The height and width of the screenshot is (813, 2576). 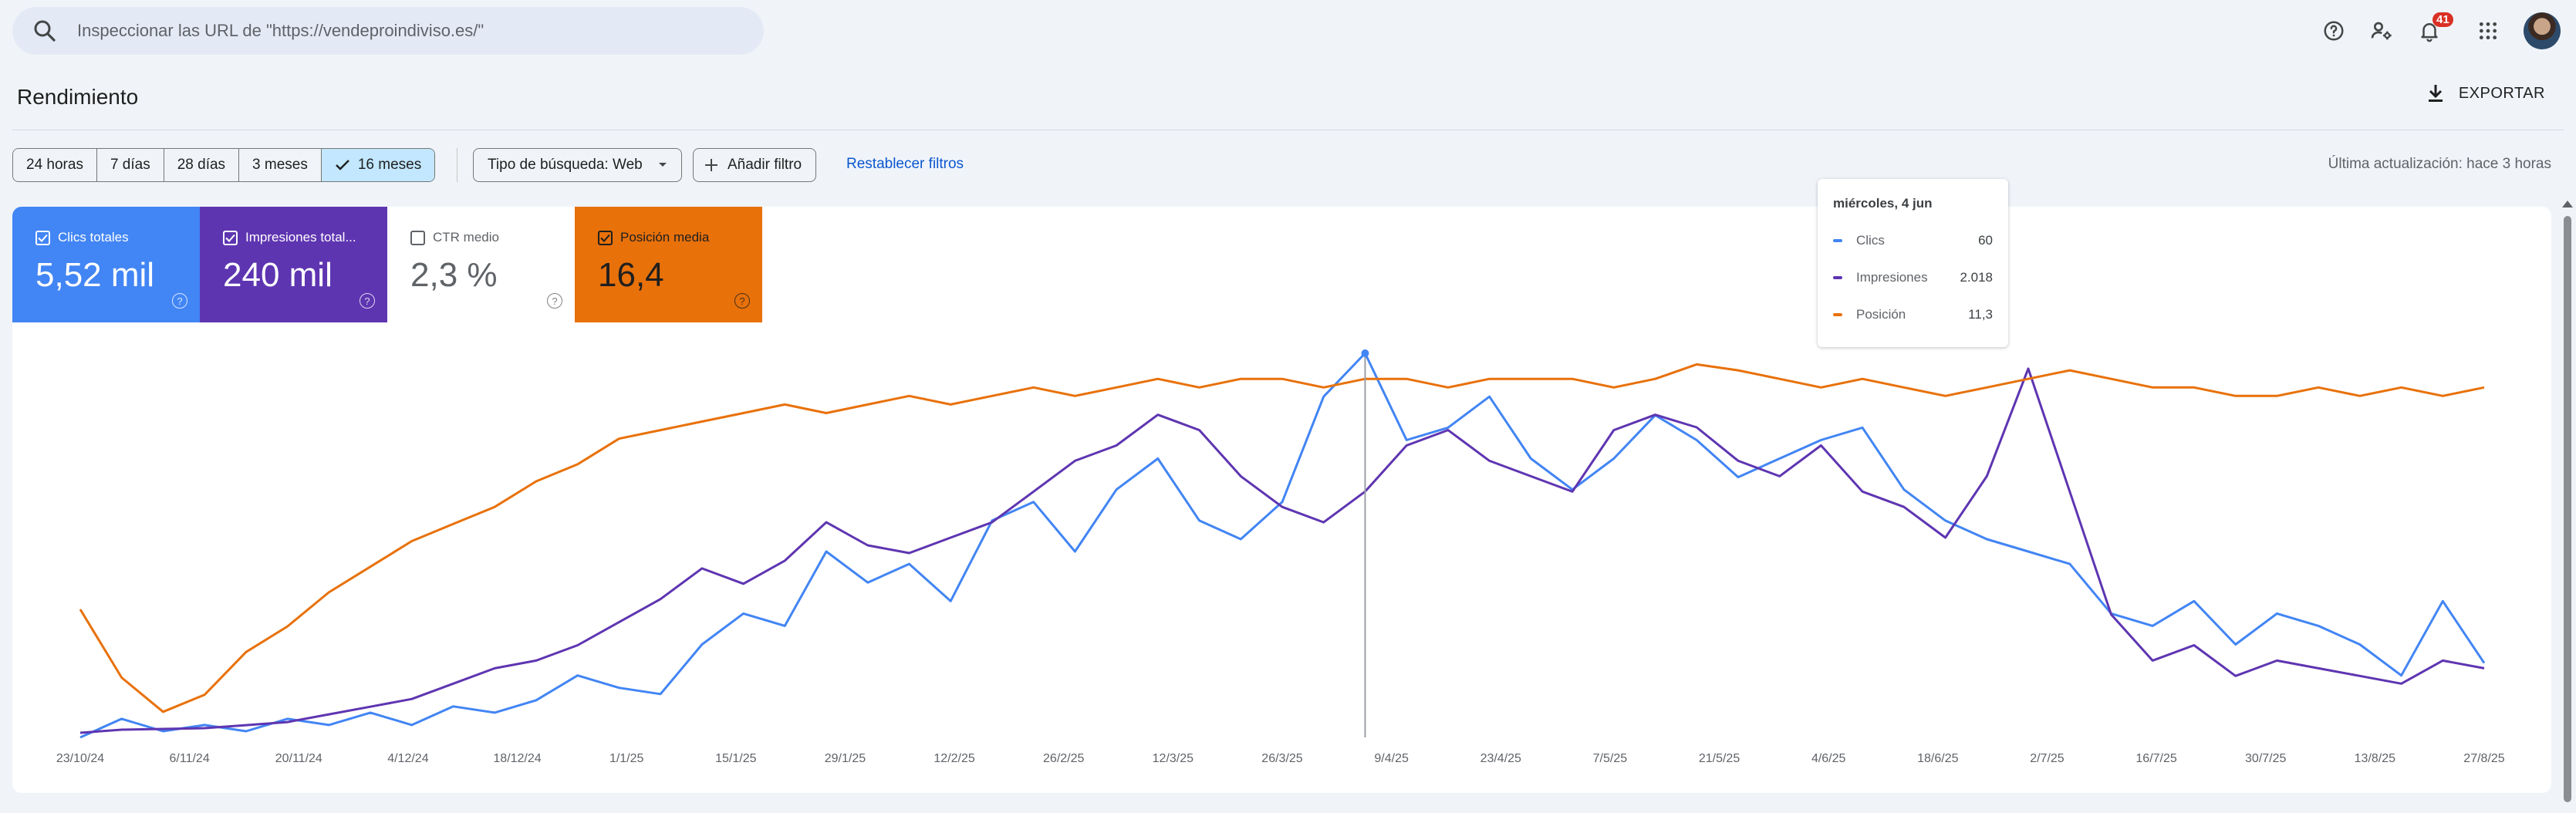 What do you see at coordinates (2334, 31) in the screenshot?
I see `help-icon` at bounding box center [2334, 31].